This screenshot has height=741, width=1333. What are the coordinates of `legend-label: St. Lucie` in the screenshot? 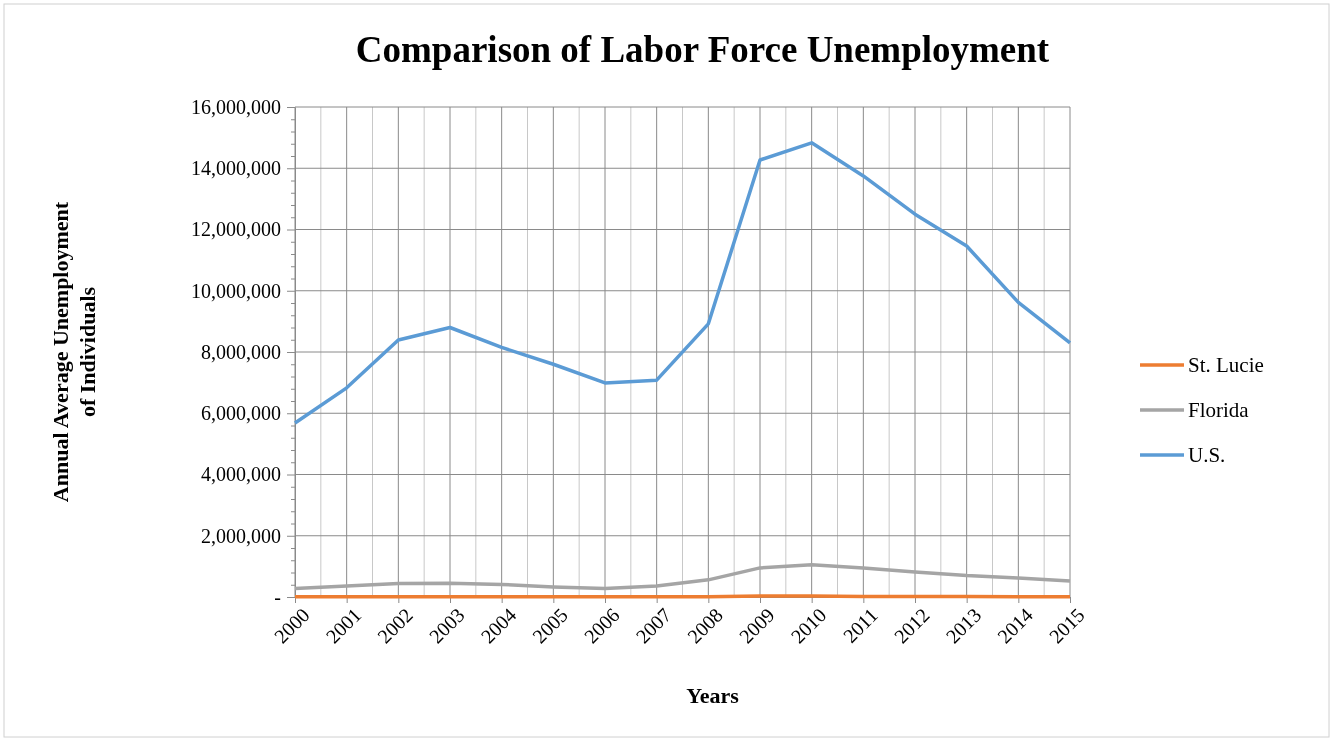 It's located at (1226, 365).